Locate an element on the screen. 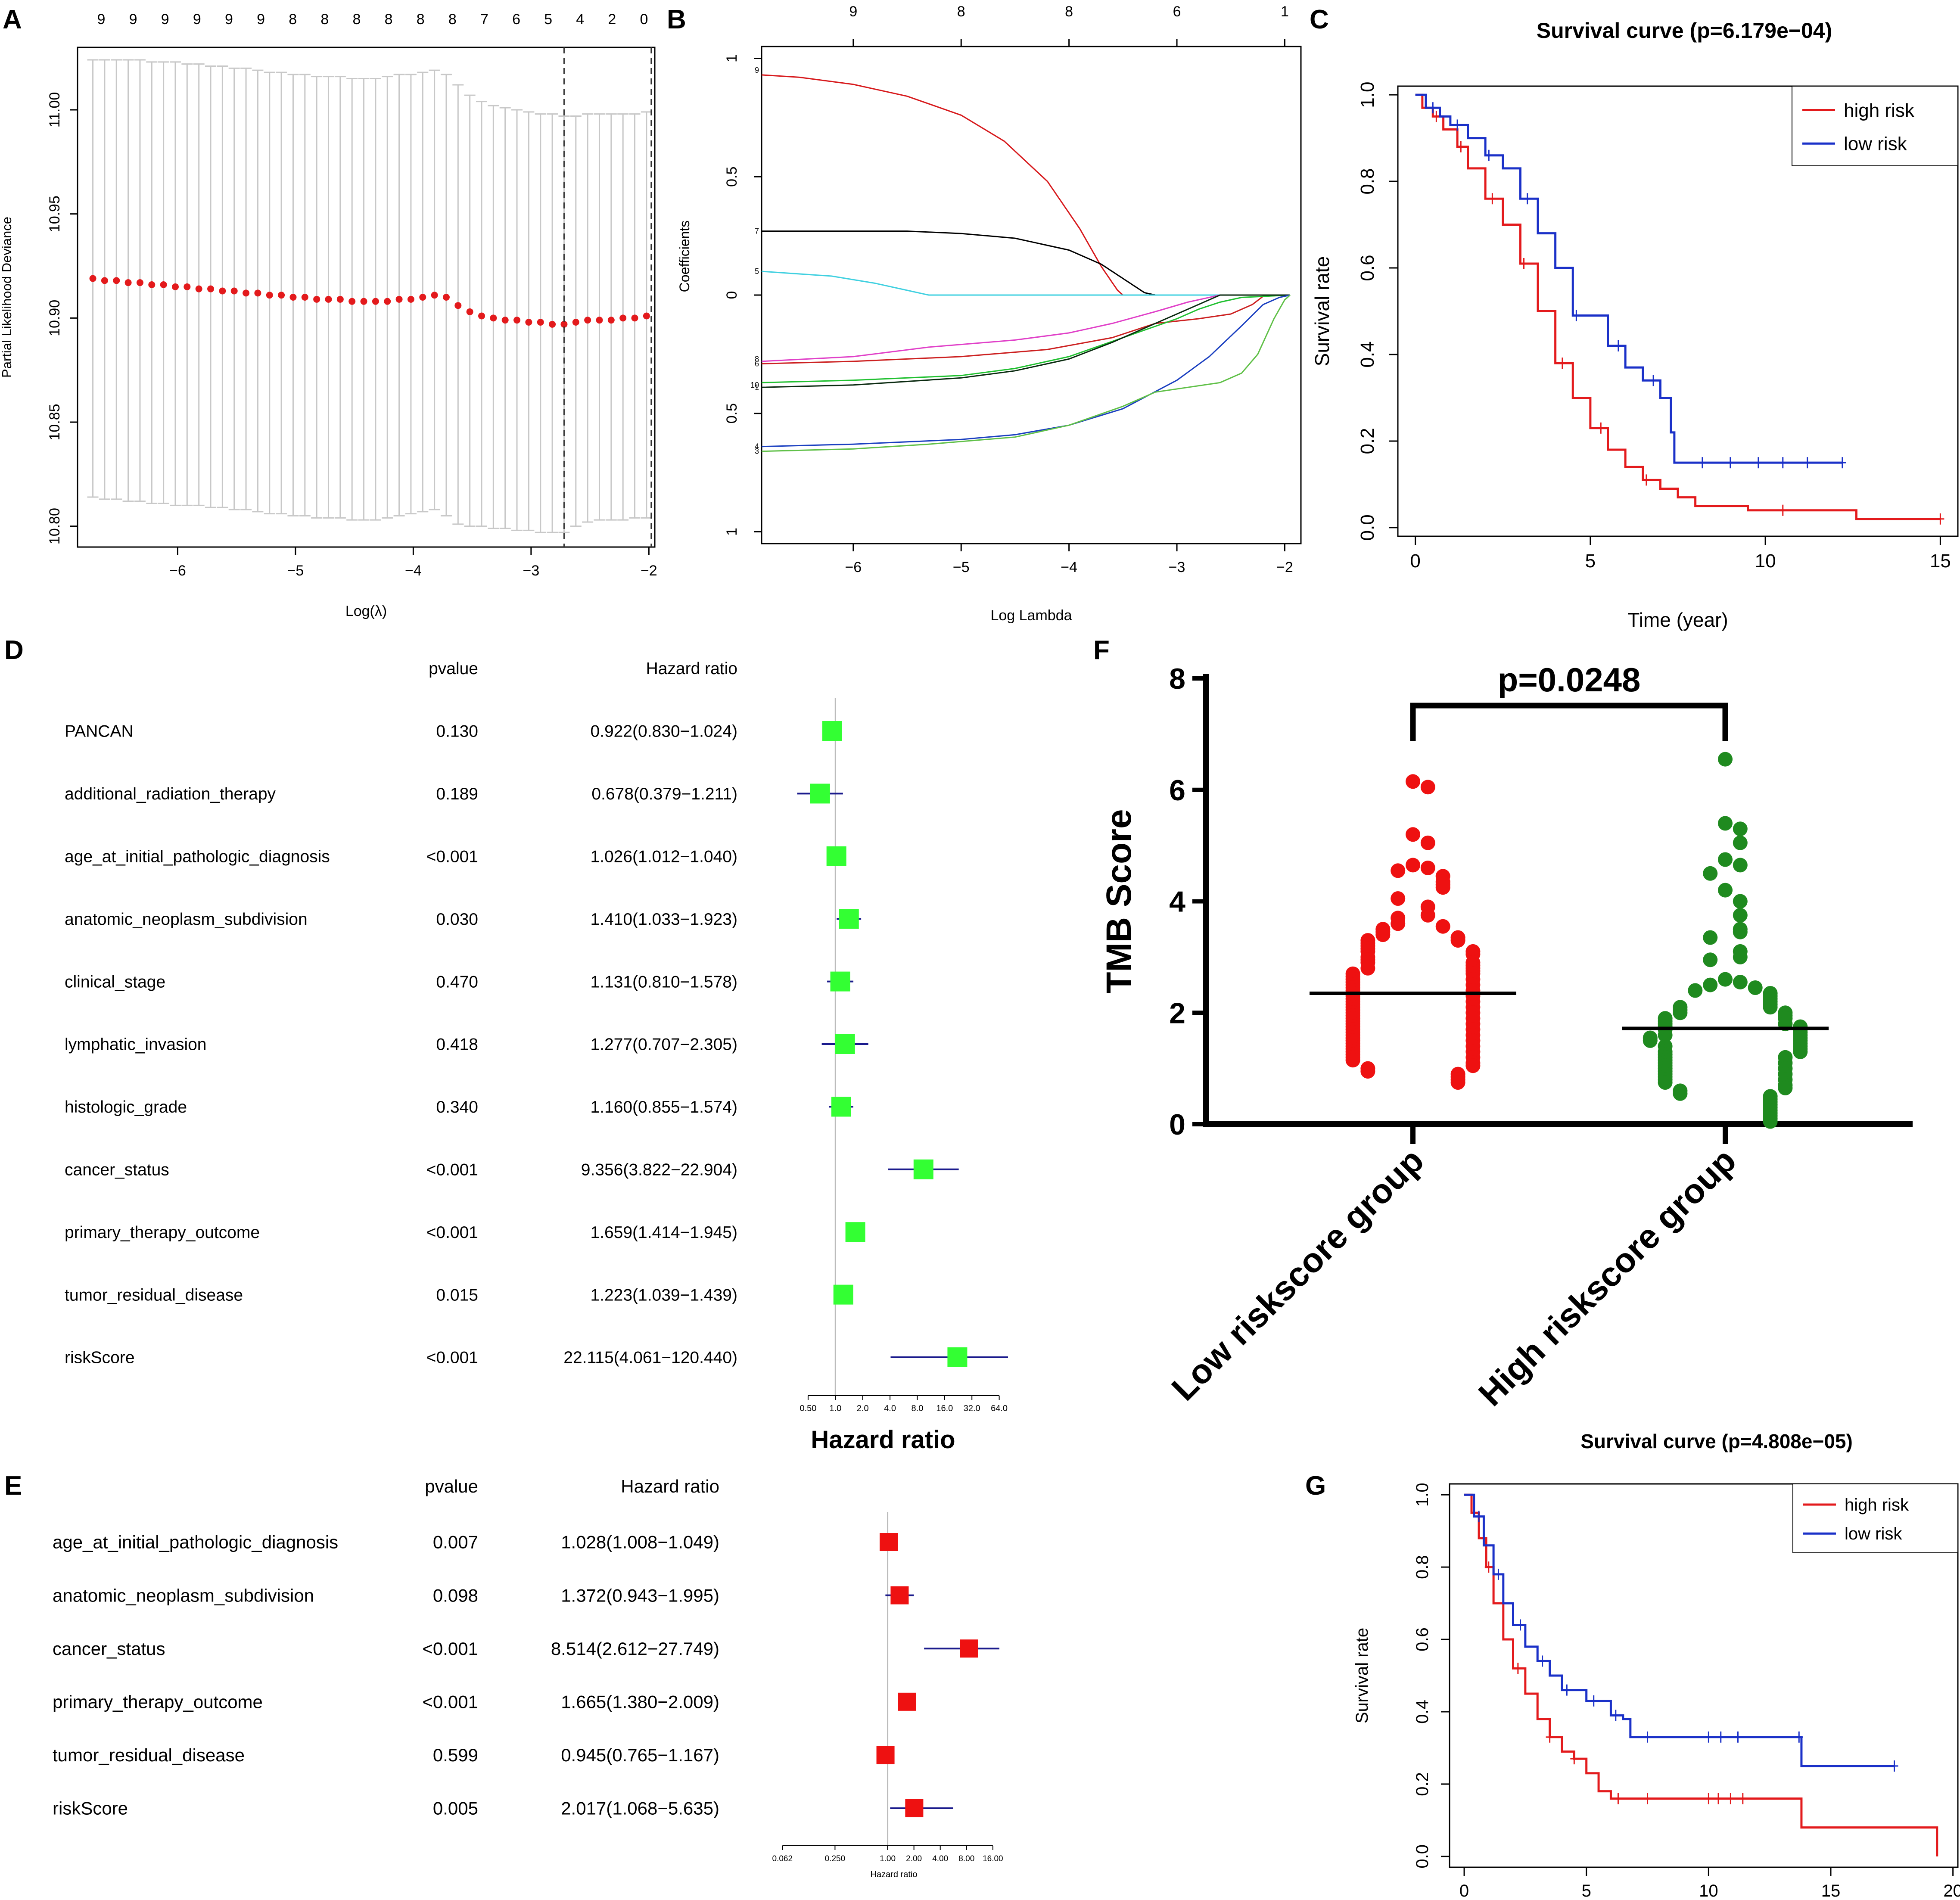  row-hr: 1.410(1.033−1.923) is located at coordinates (664, 919).